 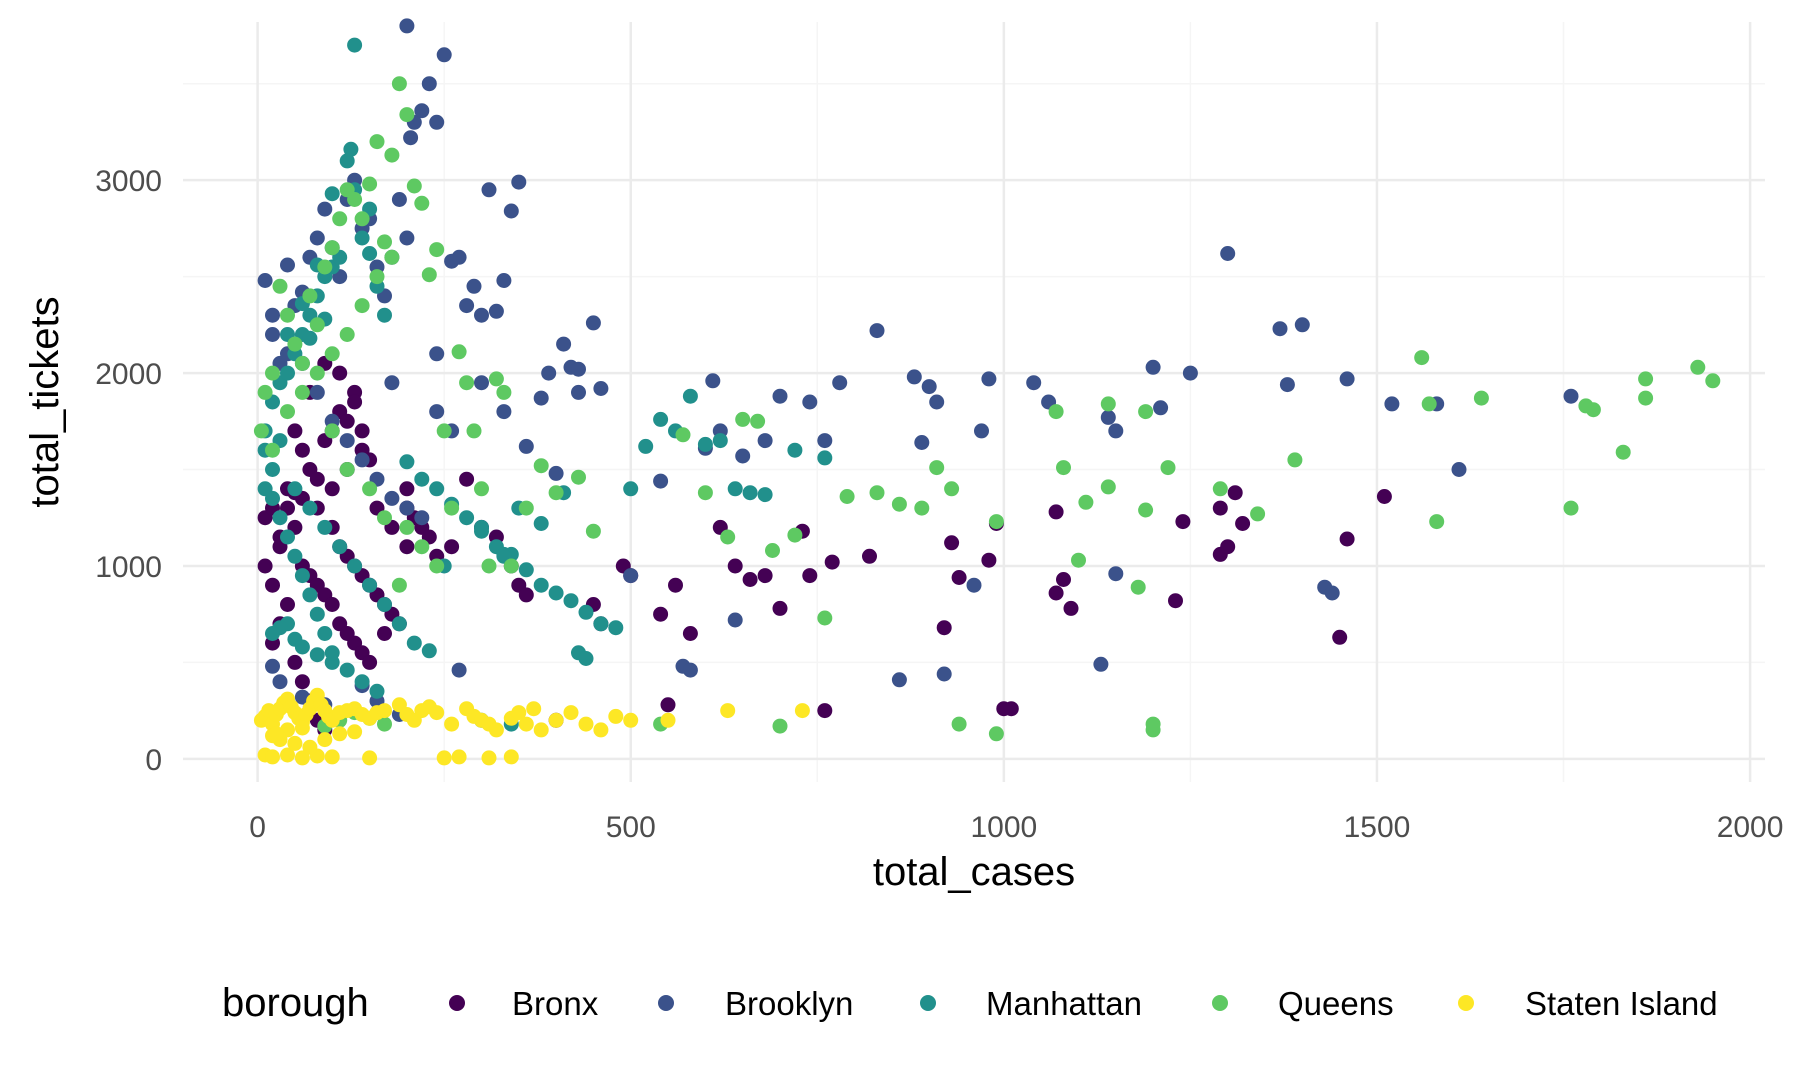 I want to click on x-tick-label: 1500, so click(x=1377, y=827).